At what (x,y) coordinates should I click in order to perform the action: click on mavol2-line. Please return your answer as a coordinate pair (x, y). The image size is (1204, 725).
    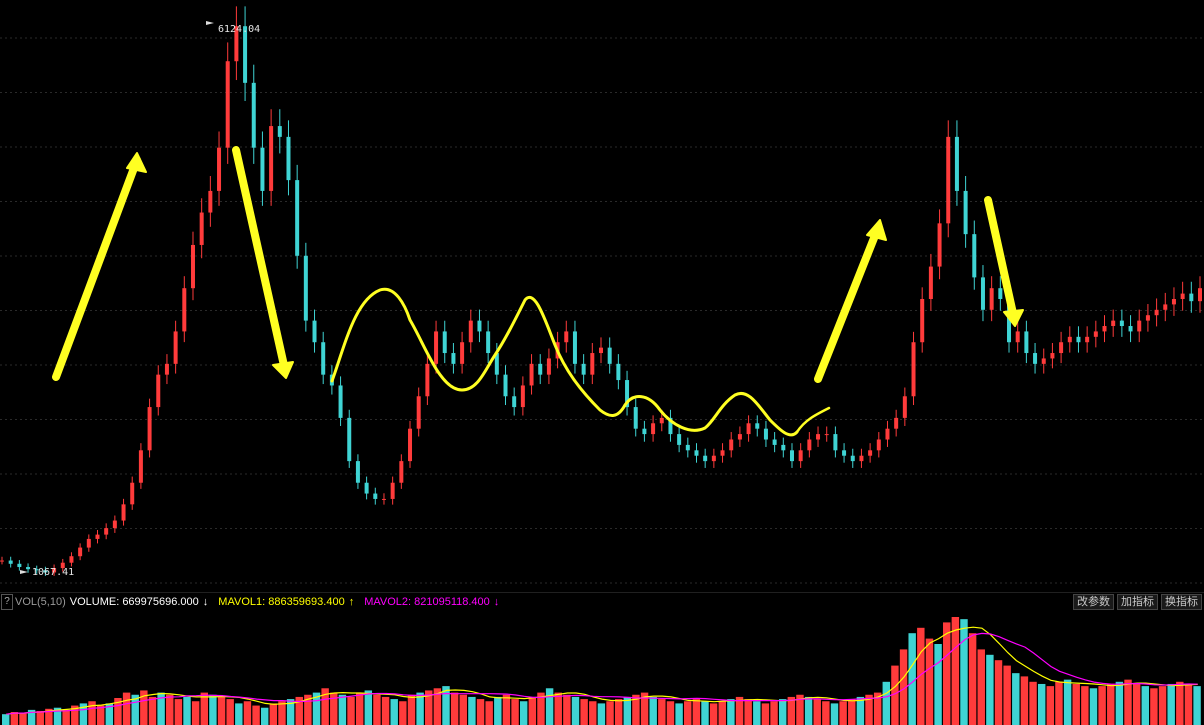
    Looking at the image, I should click on (602, 673).